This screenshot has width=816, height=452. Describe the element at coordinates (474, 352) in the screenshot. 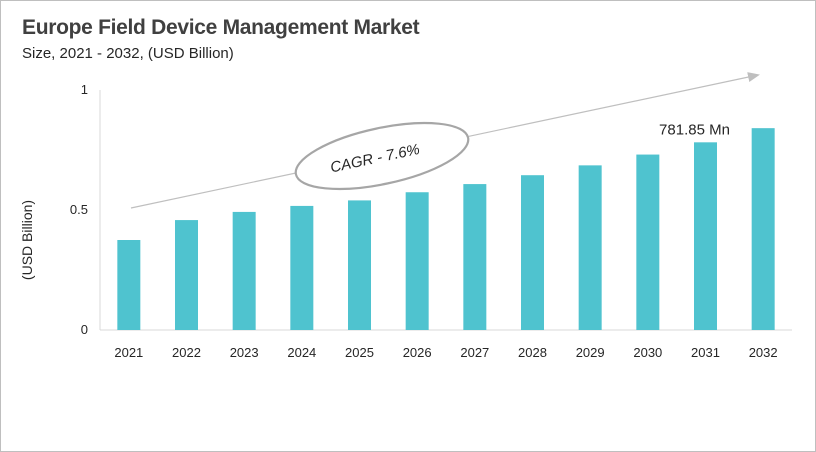

I see `x-tick-label-2027: 2027` at that location.